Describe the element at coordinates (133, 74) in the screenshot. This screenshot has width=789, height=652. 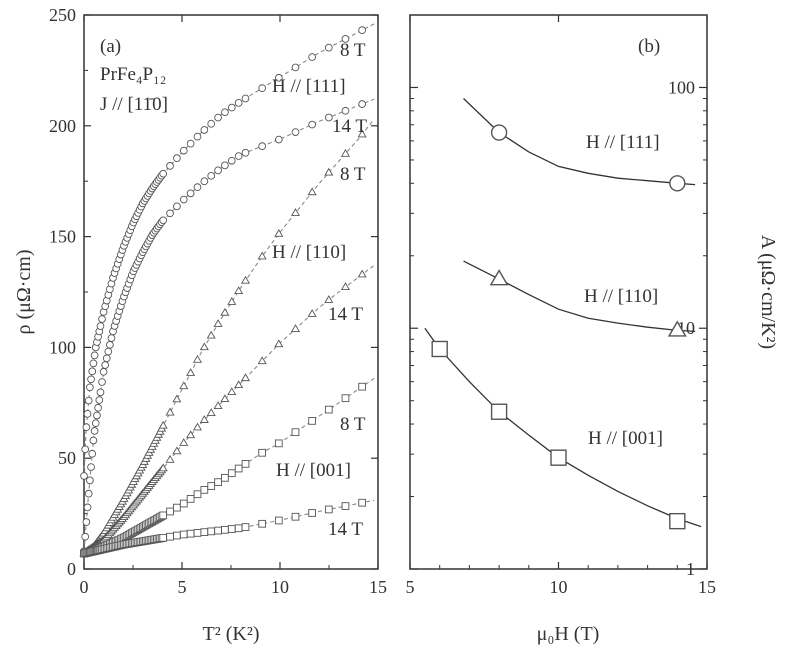
I see `sample-formula: PrFe₄P₁₂` at that location.